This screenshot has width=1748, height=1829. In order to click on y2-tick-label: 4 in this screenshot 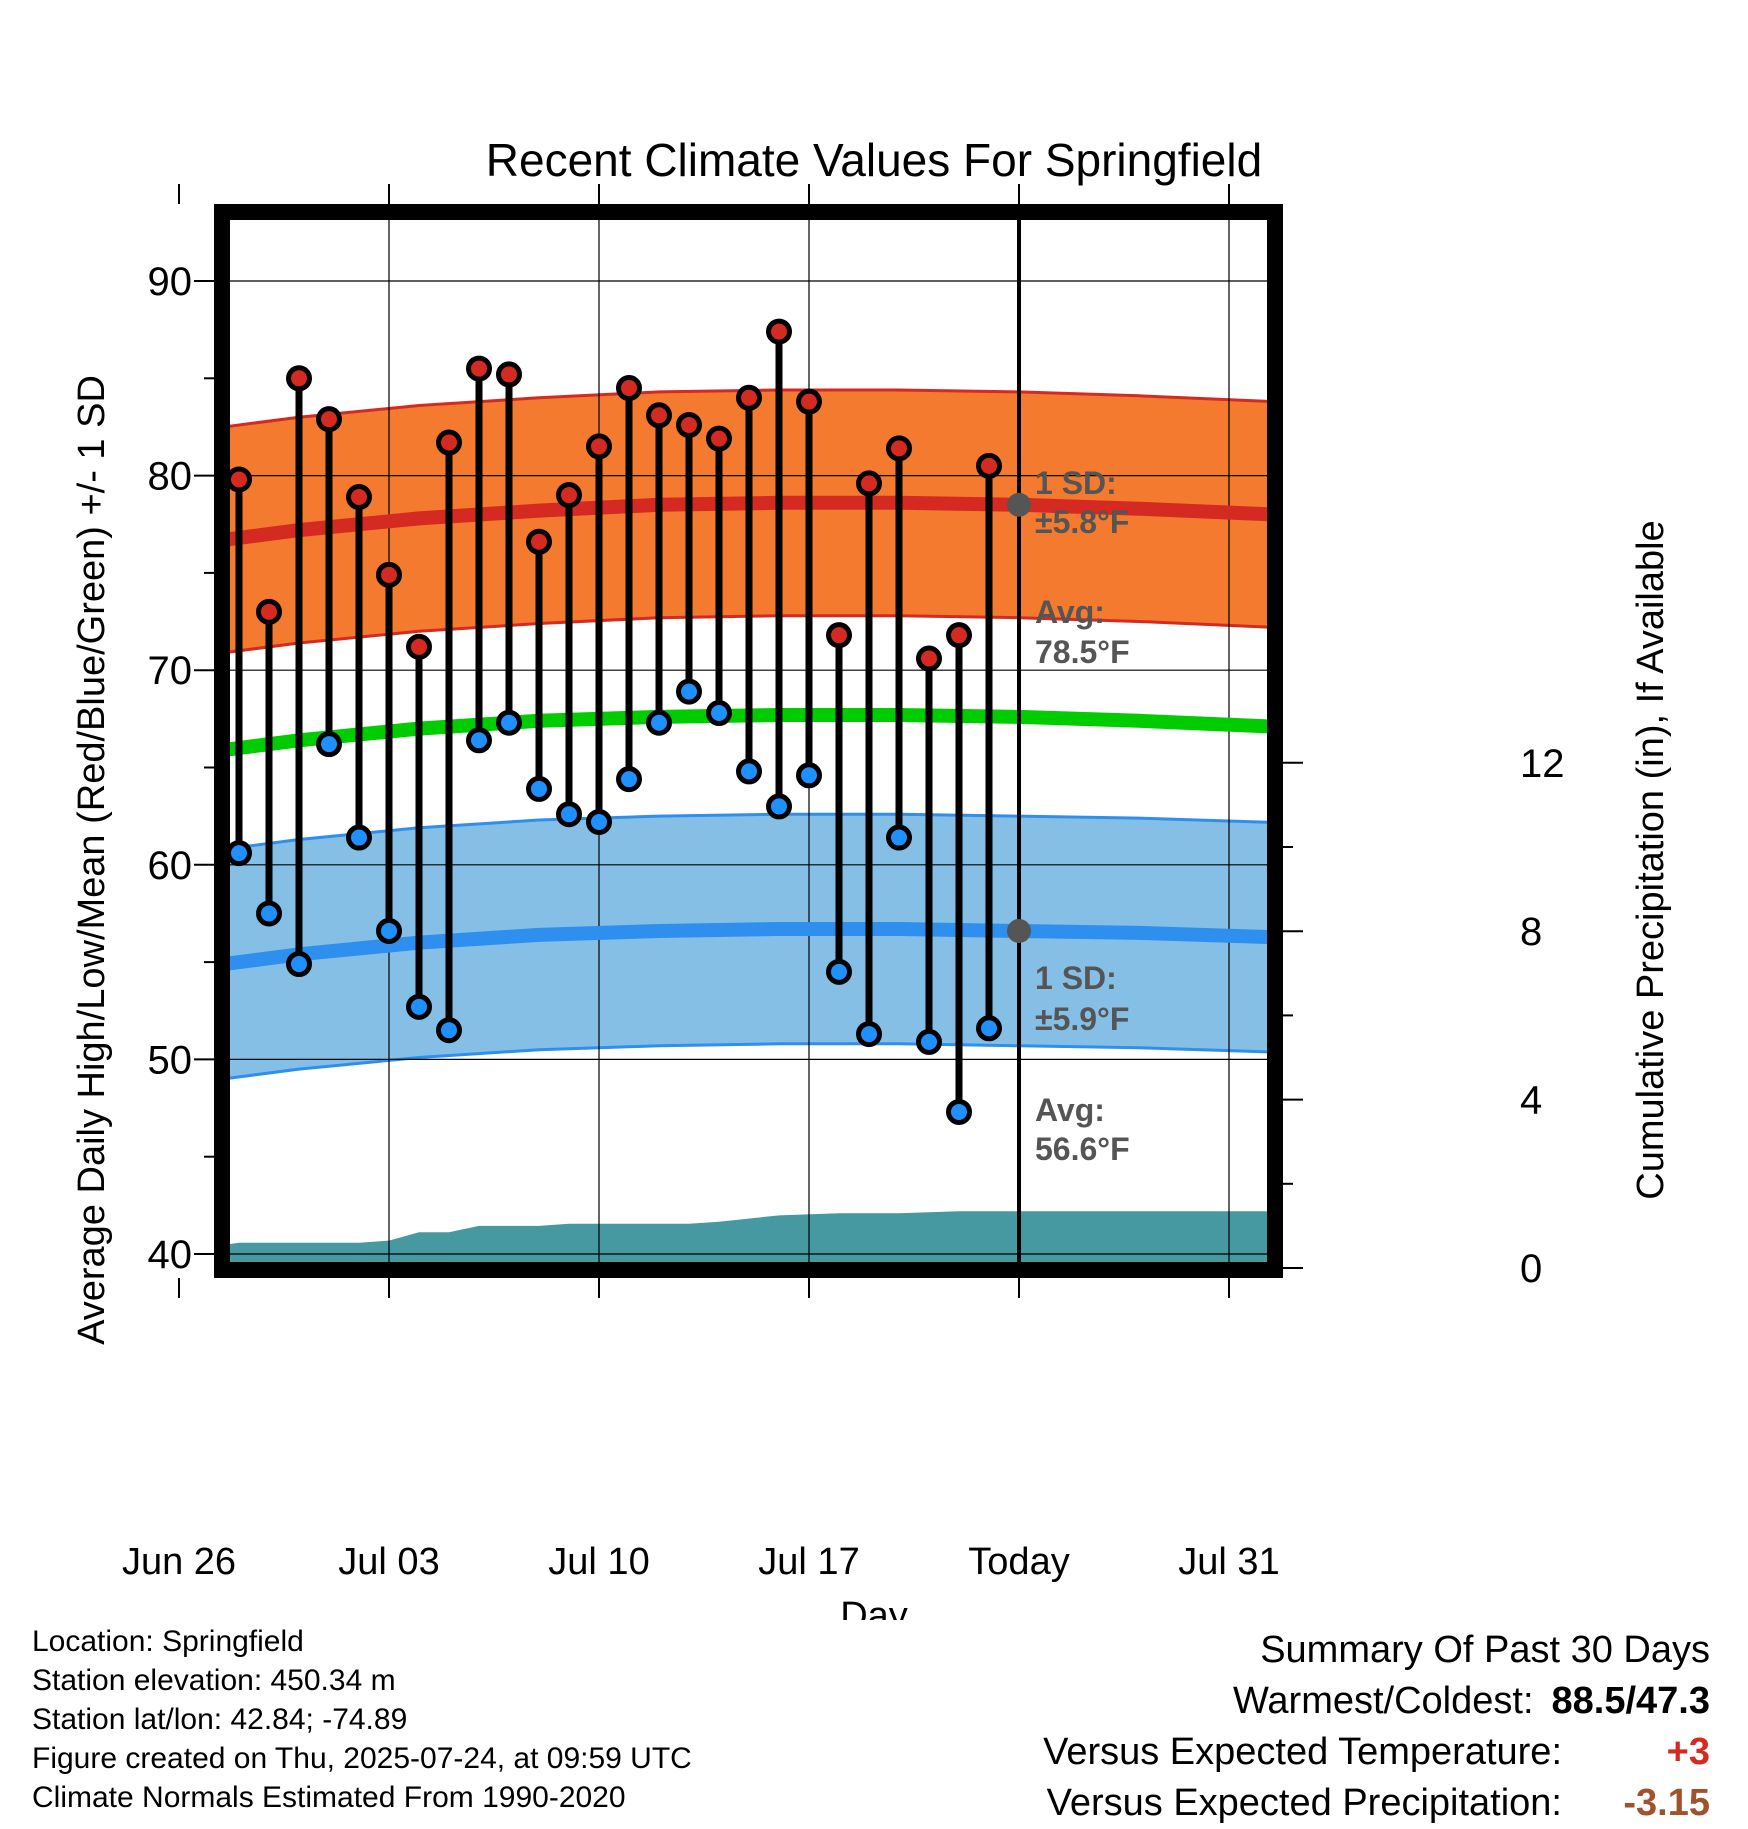, I will do `click(1531, 1101)`.